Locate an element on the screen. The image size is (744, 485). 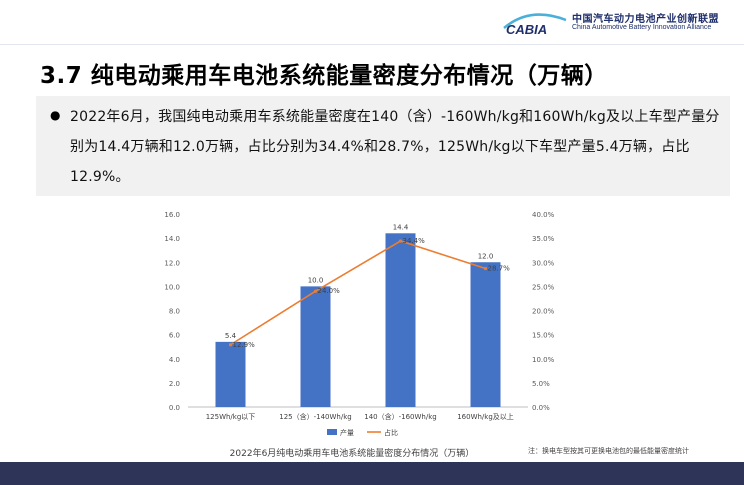
org-name-cn: 中国汽车动力电池产业创新联盟 is located at coordinates (645, 19).